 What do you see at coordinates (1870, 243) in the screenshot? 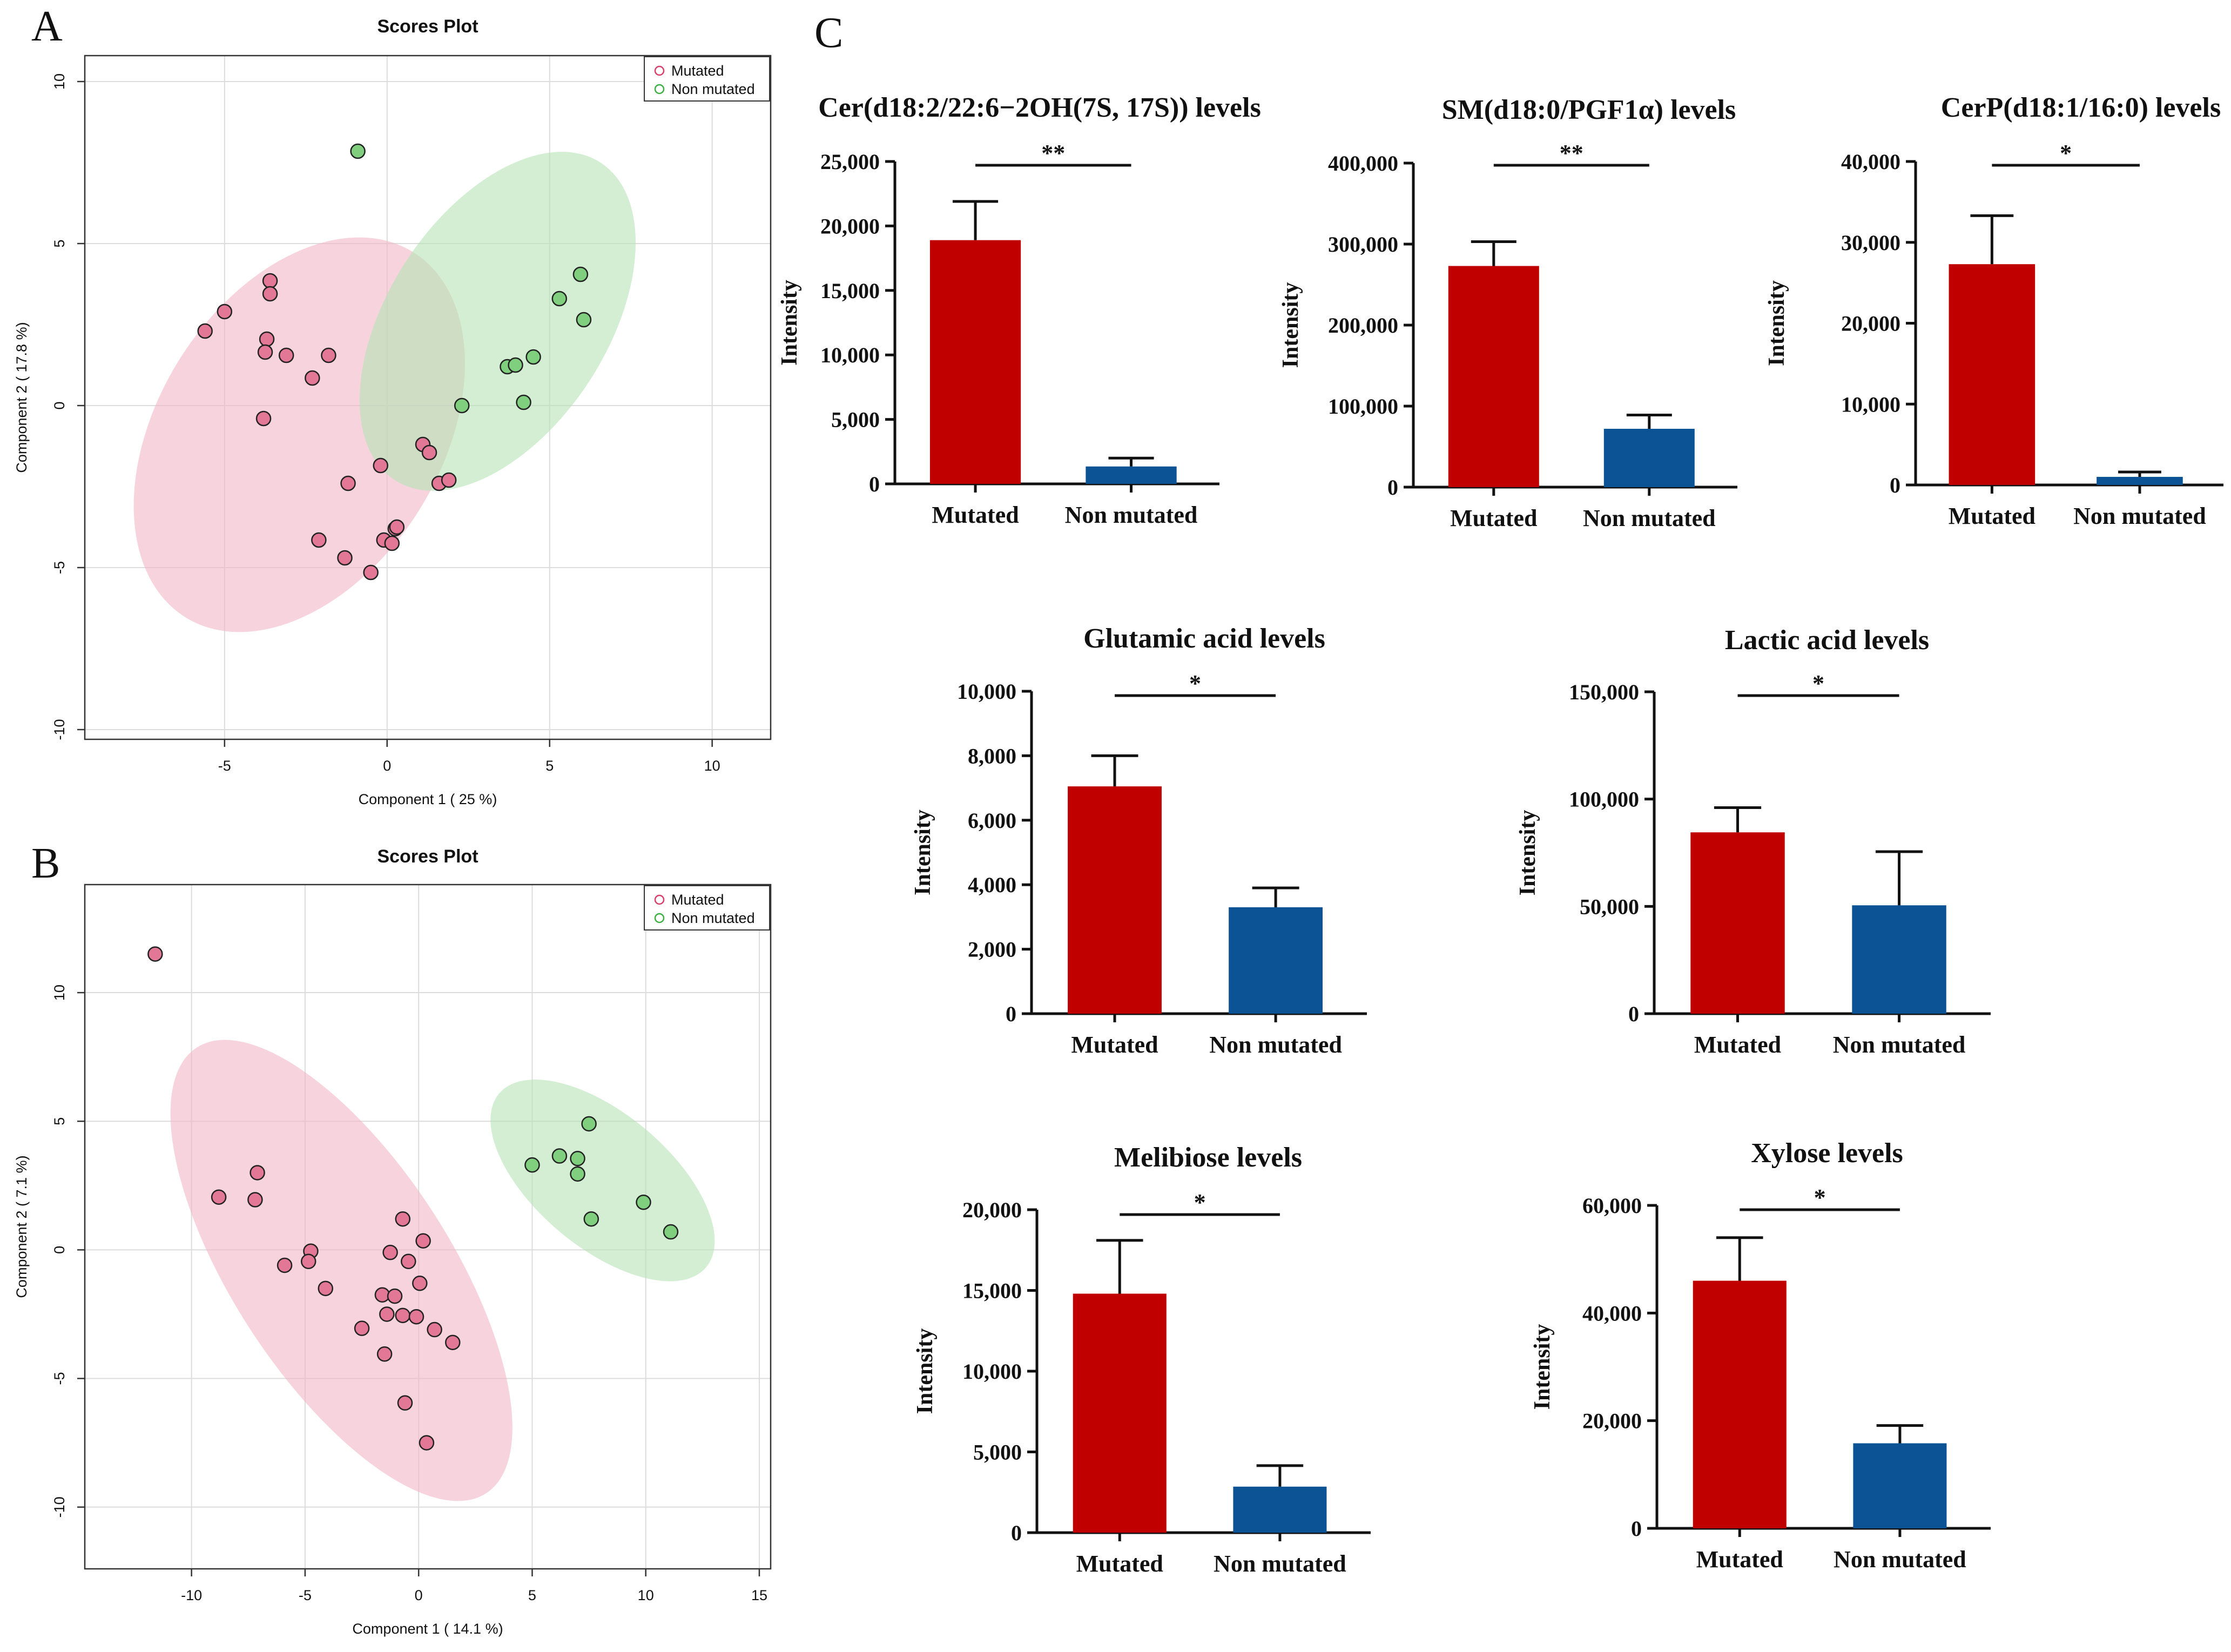
I see `y-tick-label: 30,000` at bounding box center [1870, 243].